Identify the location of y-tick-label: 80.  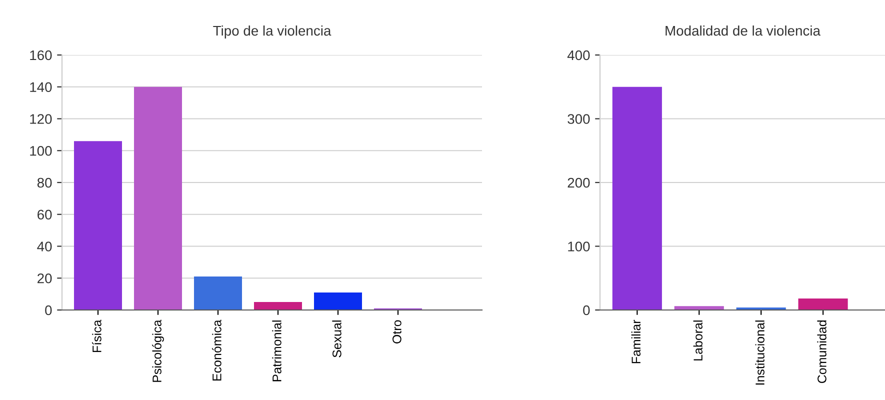
(44, 183).